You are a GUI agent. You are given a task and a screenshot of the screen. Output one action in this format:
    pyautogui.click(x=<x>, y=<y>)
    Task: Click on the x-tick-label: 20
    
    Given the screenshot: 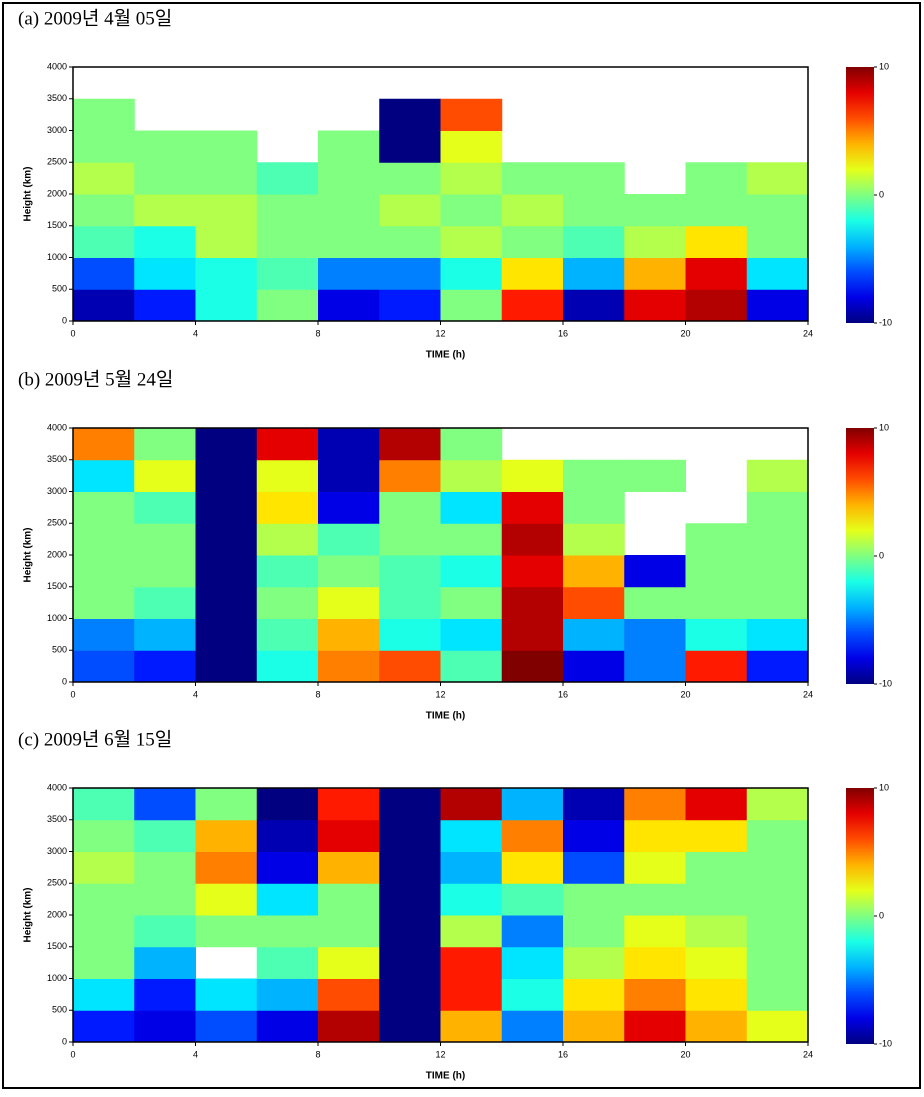 What is the action you would take?
    pyautogui.click(x=685, y=1054)
    